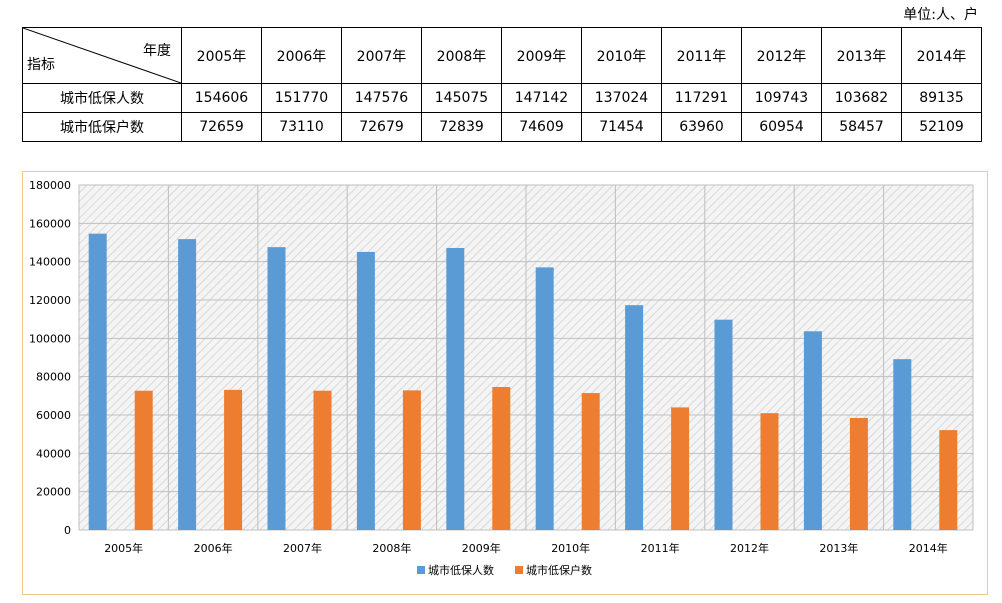  Describe the element at coordinates (941, 55) in the screenshot. I see `year-header: 2014年` at that location.